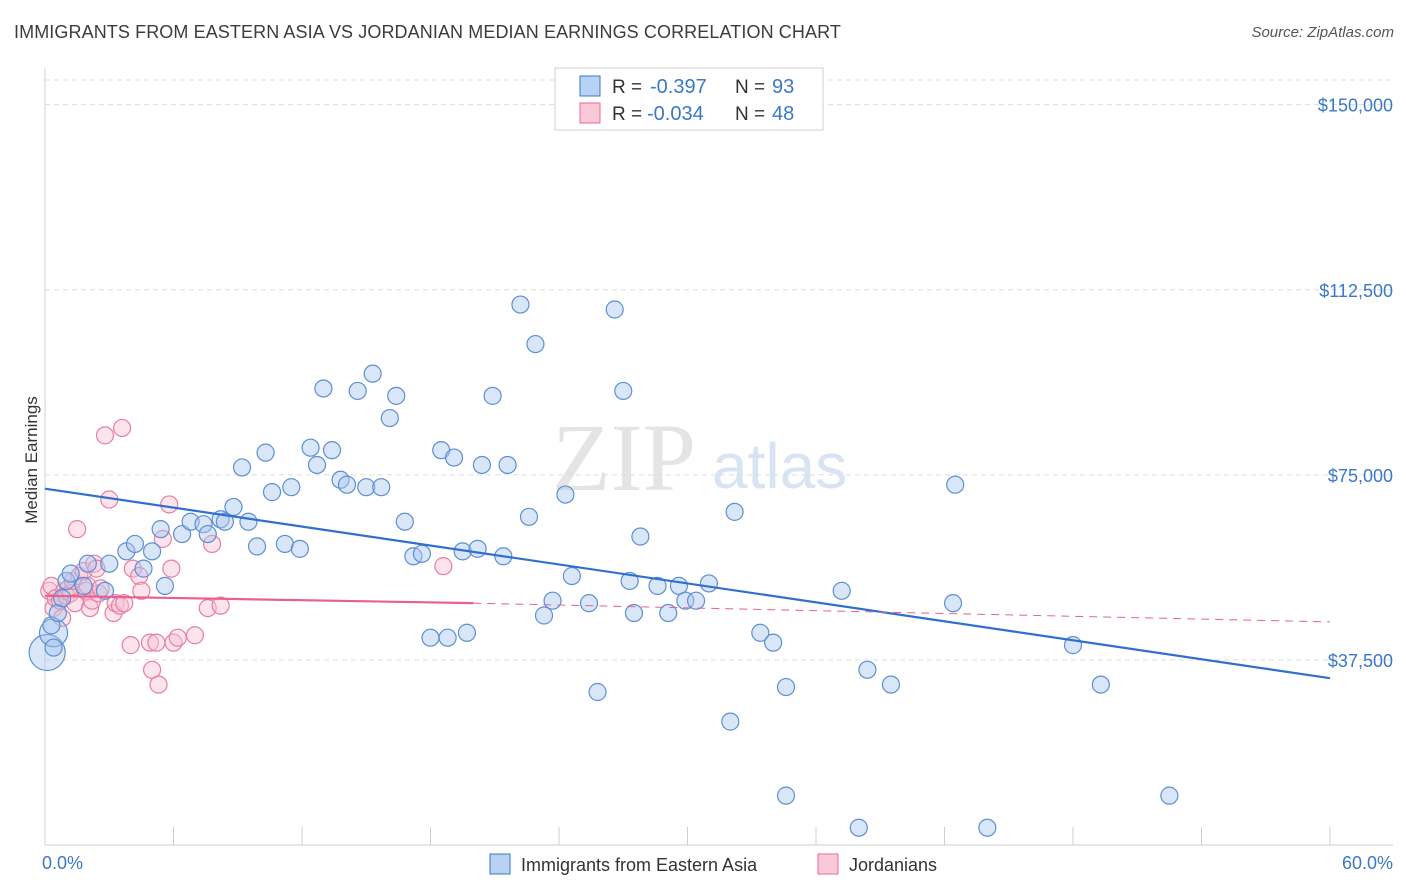 This screenshot has width=1406, height=892. Describe the element at coordinates (627, 87) in the screenshot. I see `legend-r-label-1: R =` at that location.